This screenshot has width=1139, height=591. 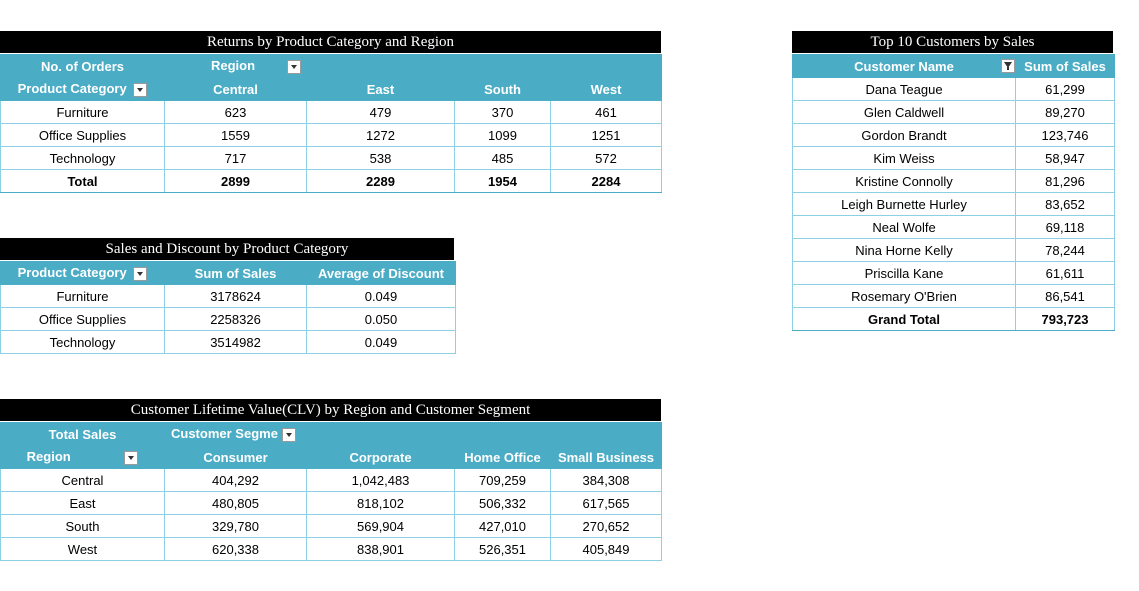 I want to click on table-row: Gordon Brandt 123,746, so click(x=953, y=135).